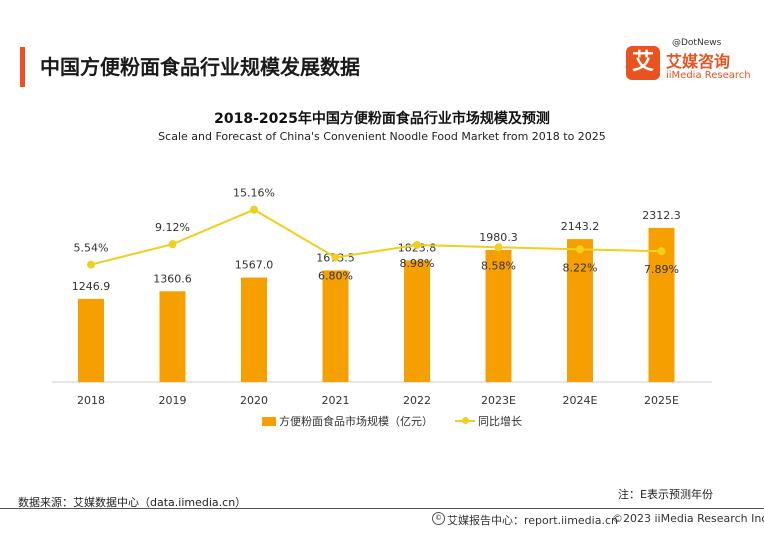 This screenshot has height=551, width=764. I want to click on growth-label-2024E: 8.22%, so click(580, 267).